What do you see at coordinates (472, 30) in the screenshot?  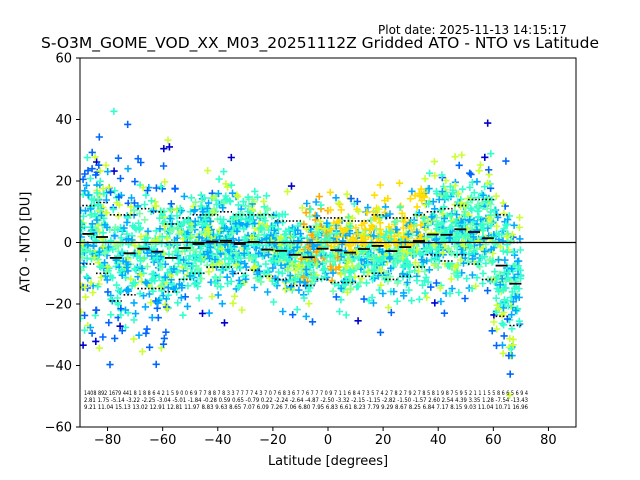 I see `plot-date: Plot date: 2025-11-13 14:15:17` at bounding box center [472, 30].